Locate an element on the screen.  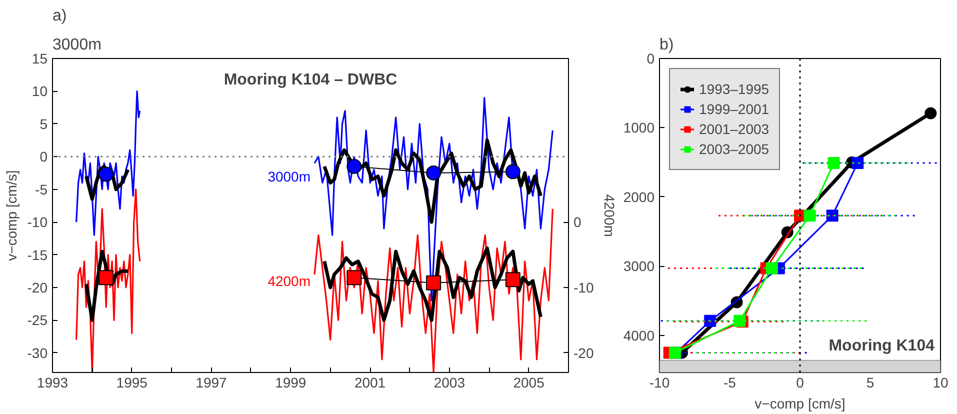
legend-label: 1993–1995 is located at coordinates (734, 89).